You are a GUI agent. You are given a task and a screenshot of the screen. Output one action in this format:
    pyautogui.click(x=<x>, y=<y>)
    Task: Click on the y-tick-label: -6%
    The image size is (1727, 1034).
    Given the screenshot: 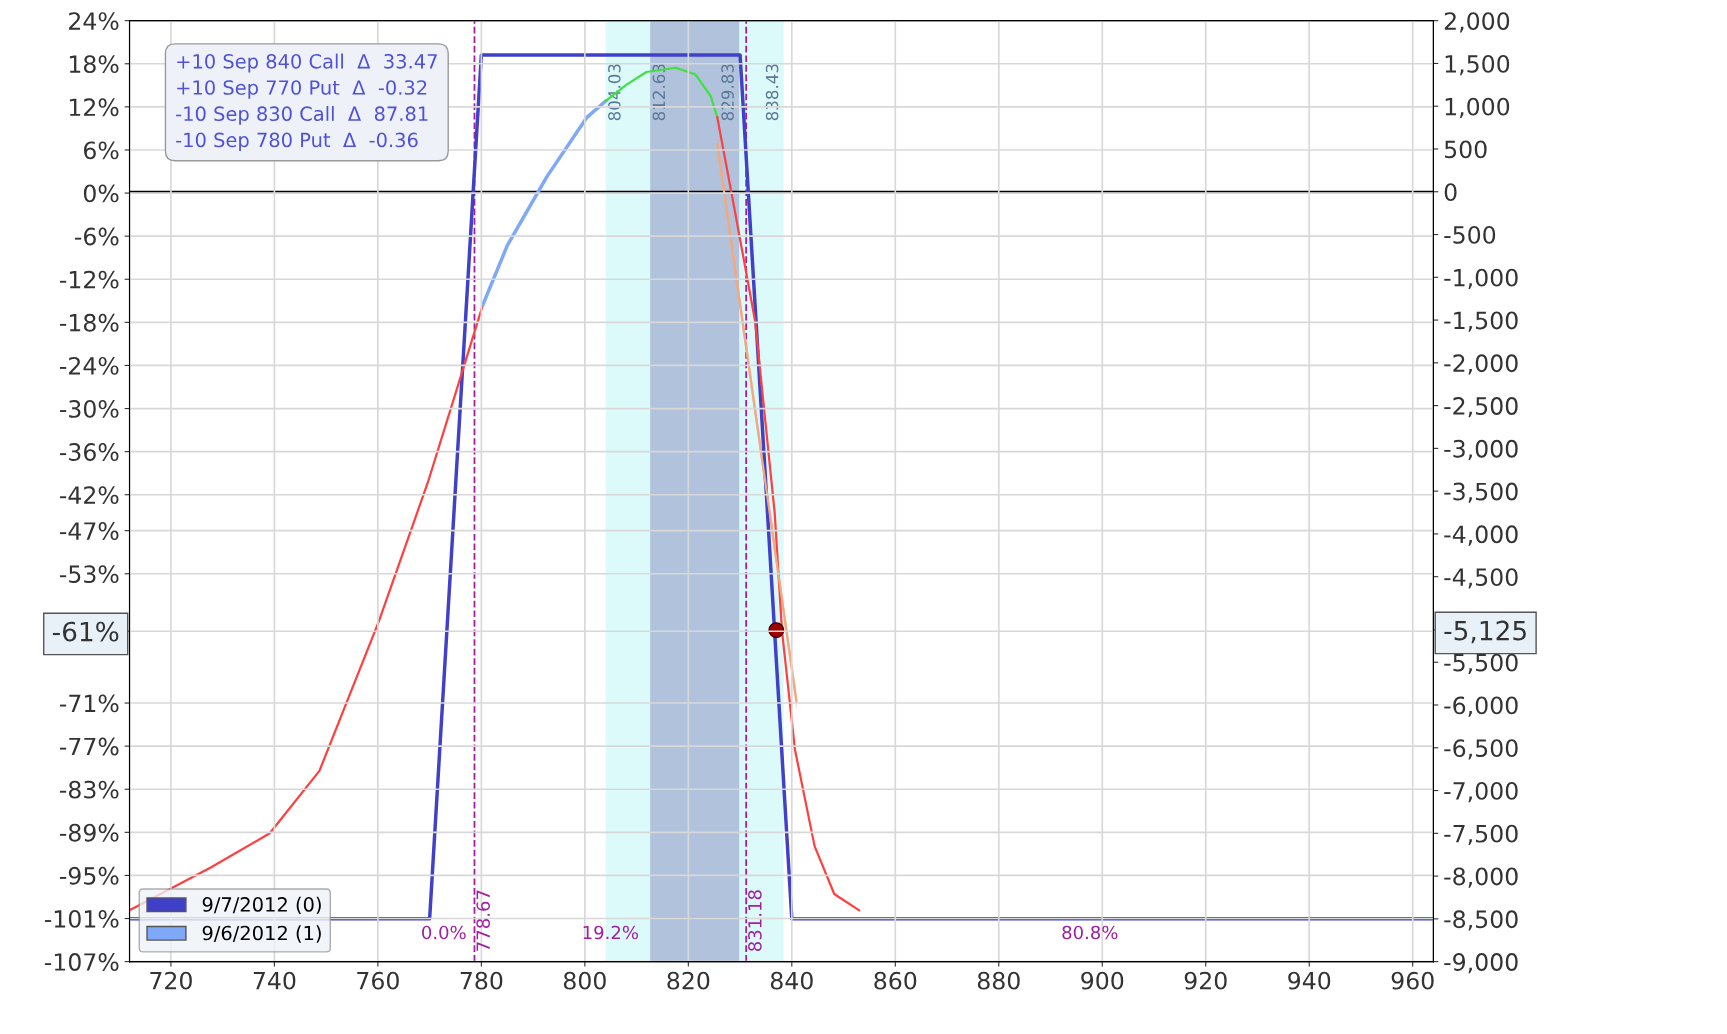 What is the action you would take?
    pyautogui.click(x=96, y=236)
    